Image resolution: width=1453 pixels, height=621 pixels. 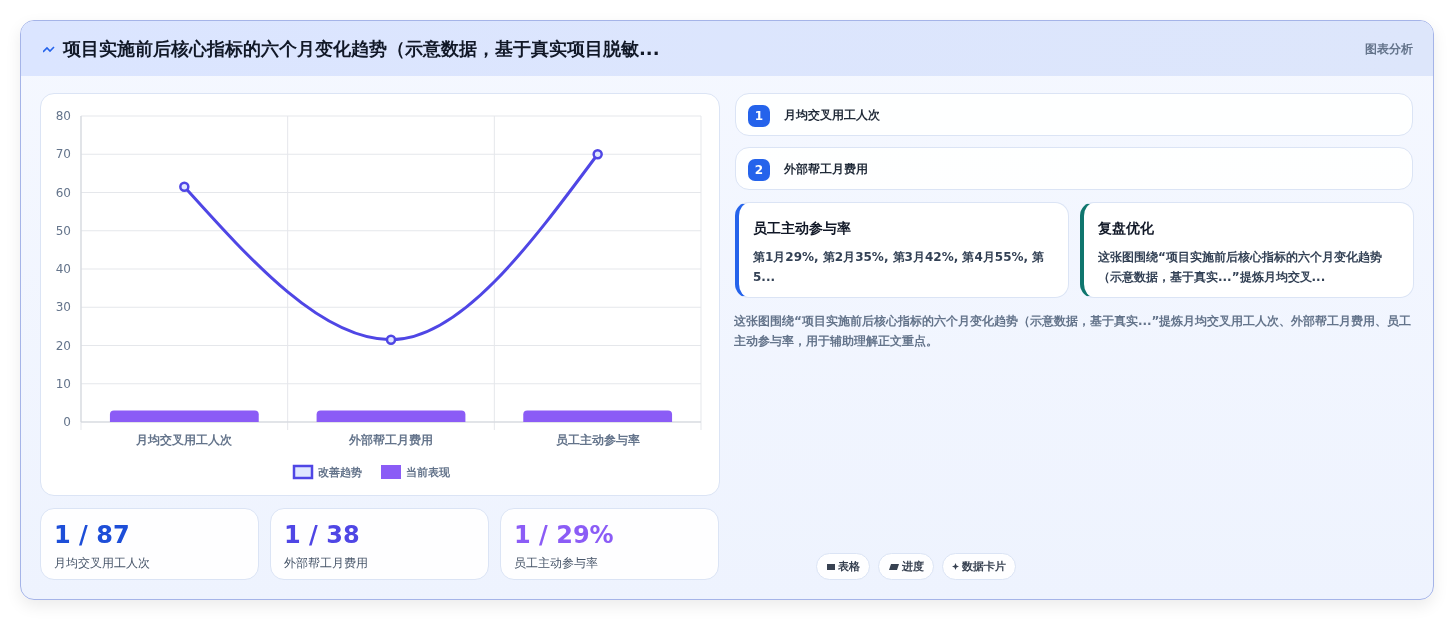 What do you see at coordinates (67, 422) in the screenshot?
I see `y-tick-label: 0` at bounding box center [67, 422].